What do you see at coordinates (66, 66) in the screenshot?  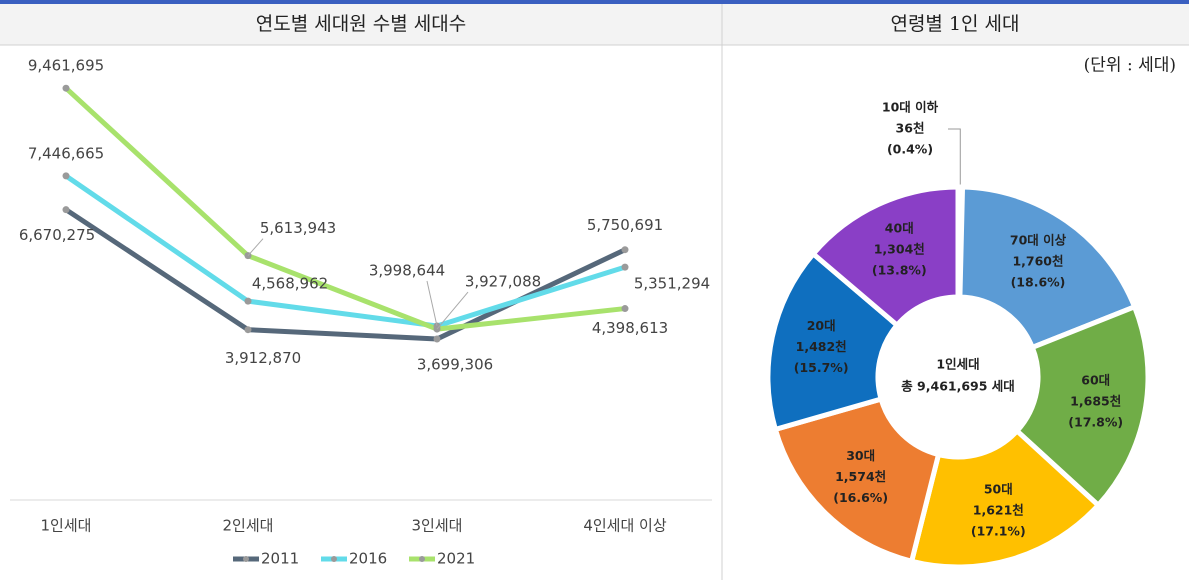 I see `data-label: 9,461,695` at bounding box center [66, 66].